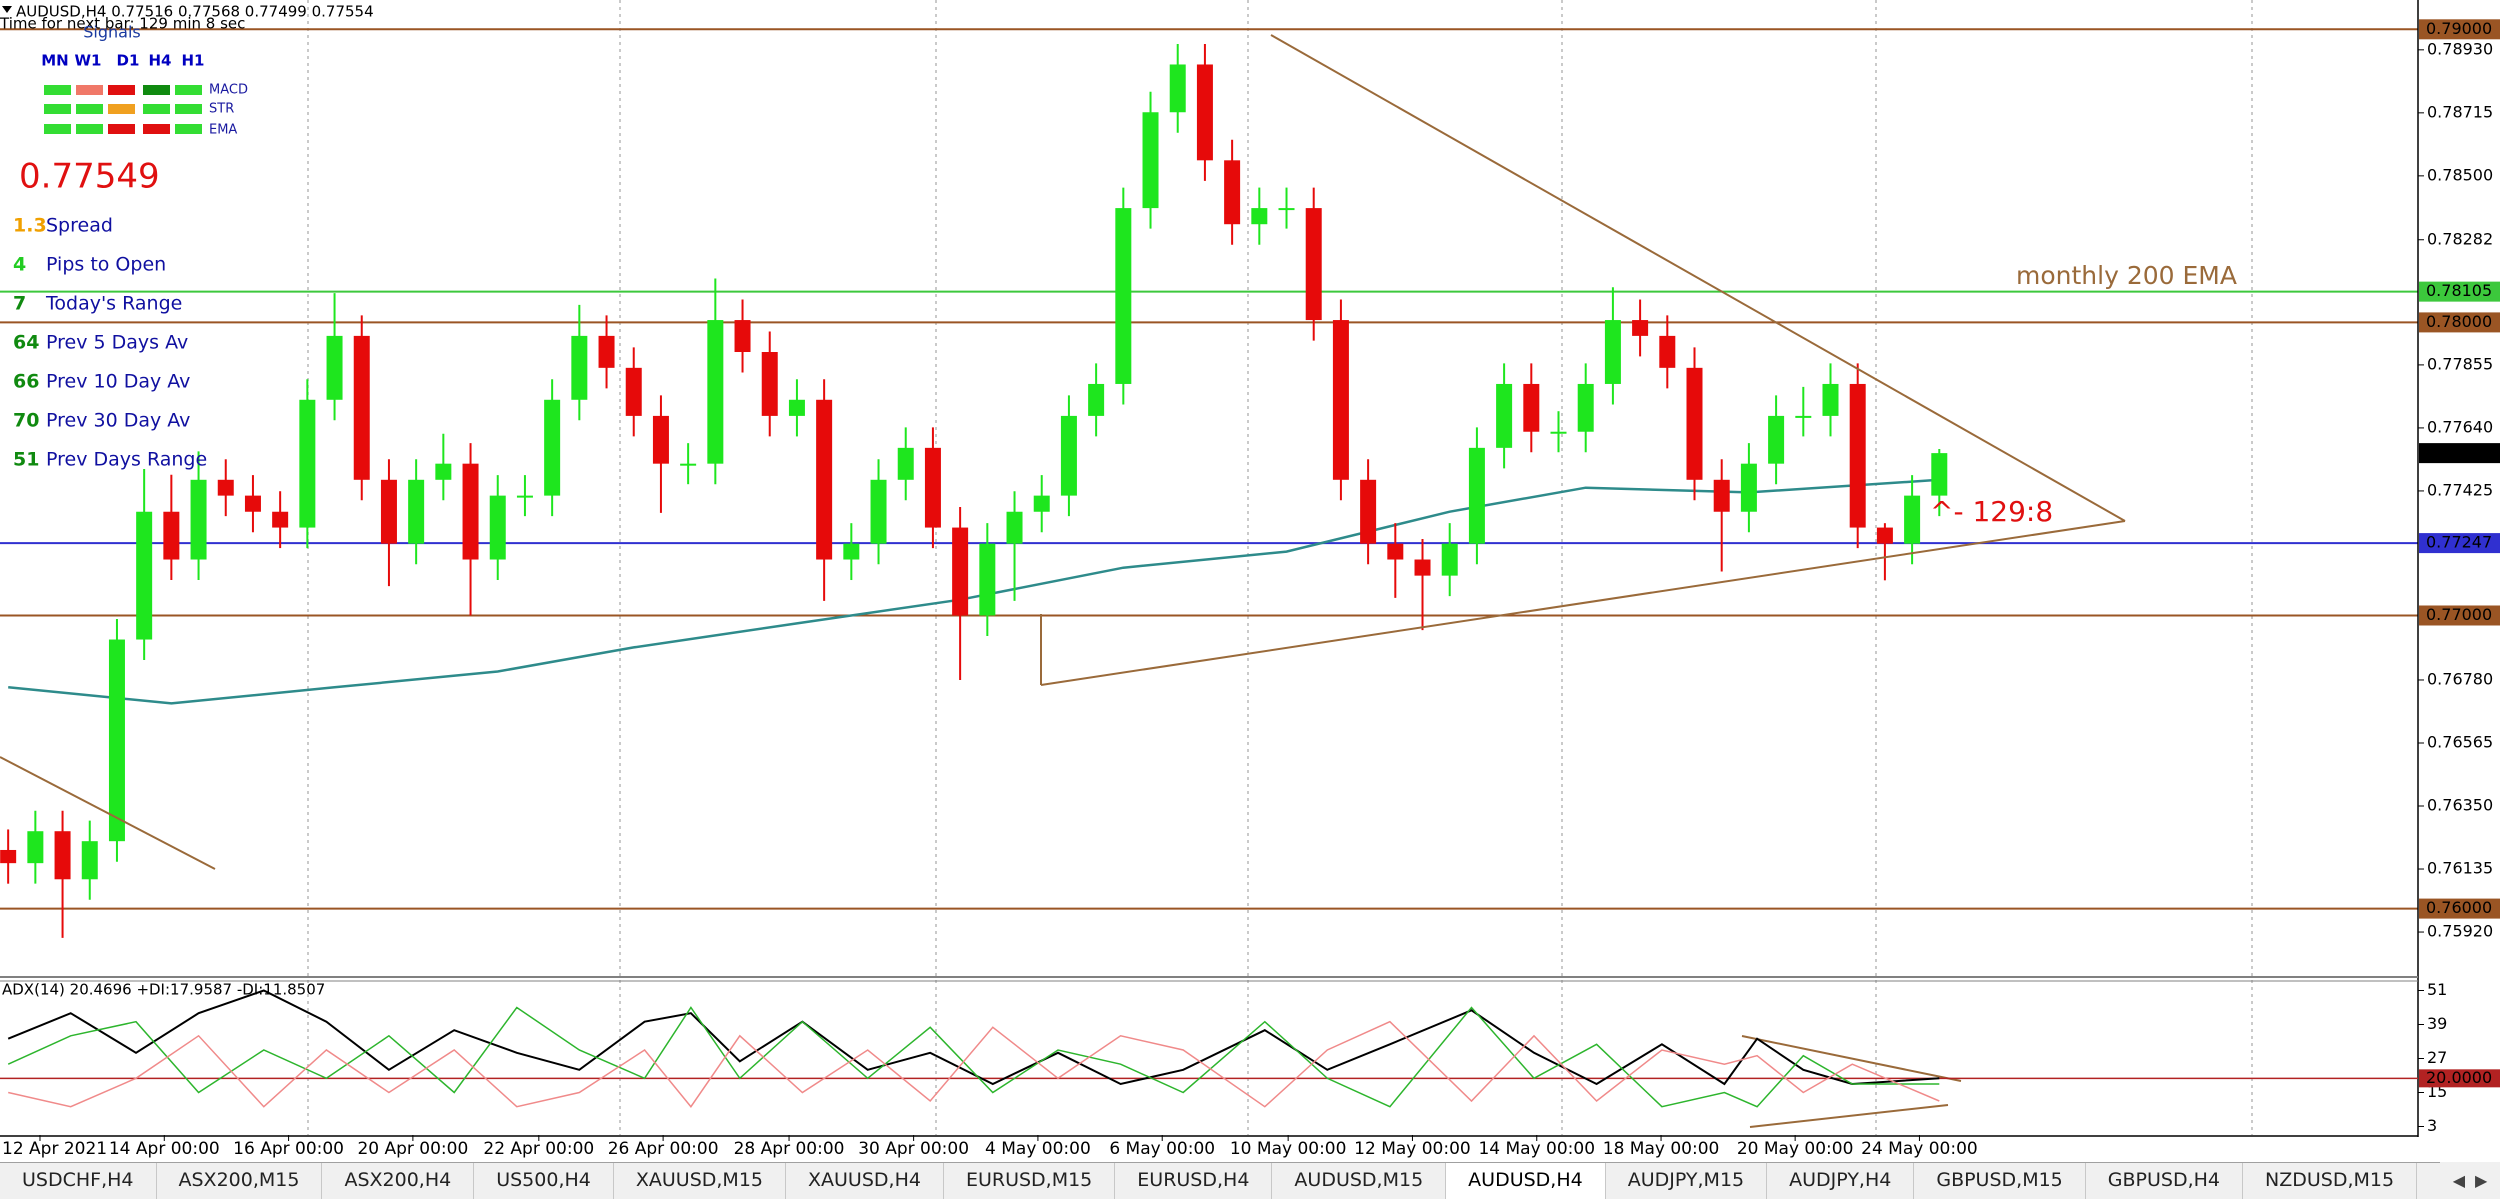  Describe the element at coordinates (398, 1181) in the screenshot. I see `tab: ASX200,H4` at that location.